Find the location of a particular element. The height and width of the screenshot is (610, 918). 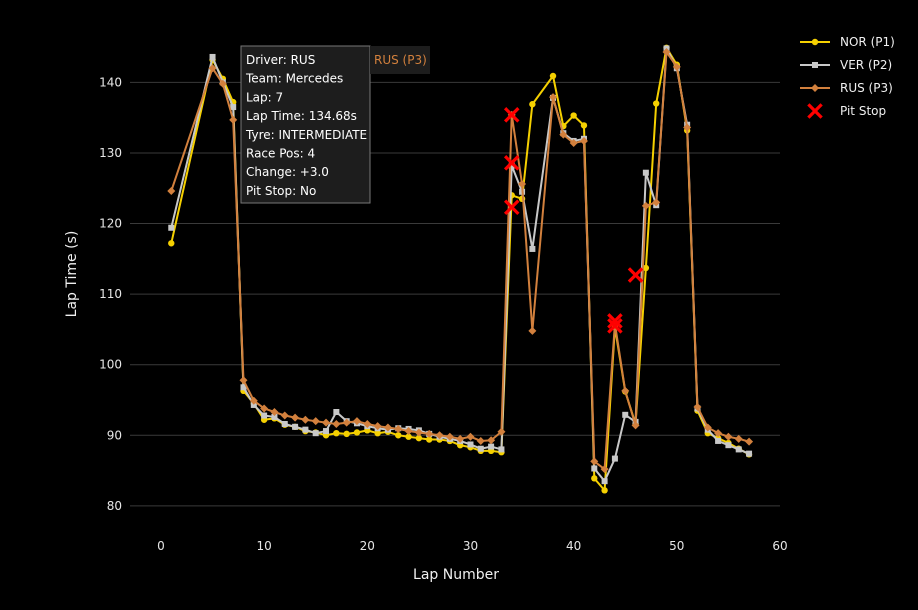

legend: NOR (P1) VER (P2) RUS (P3) Pit Stop is located at coordinates (847, 77).